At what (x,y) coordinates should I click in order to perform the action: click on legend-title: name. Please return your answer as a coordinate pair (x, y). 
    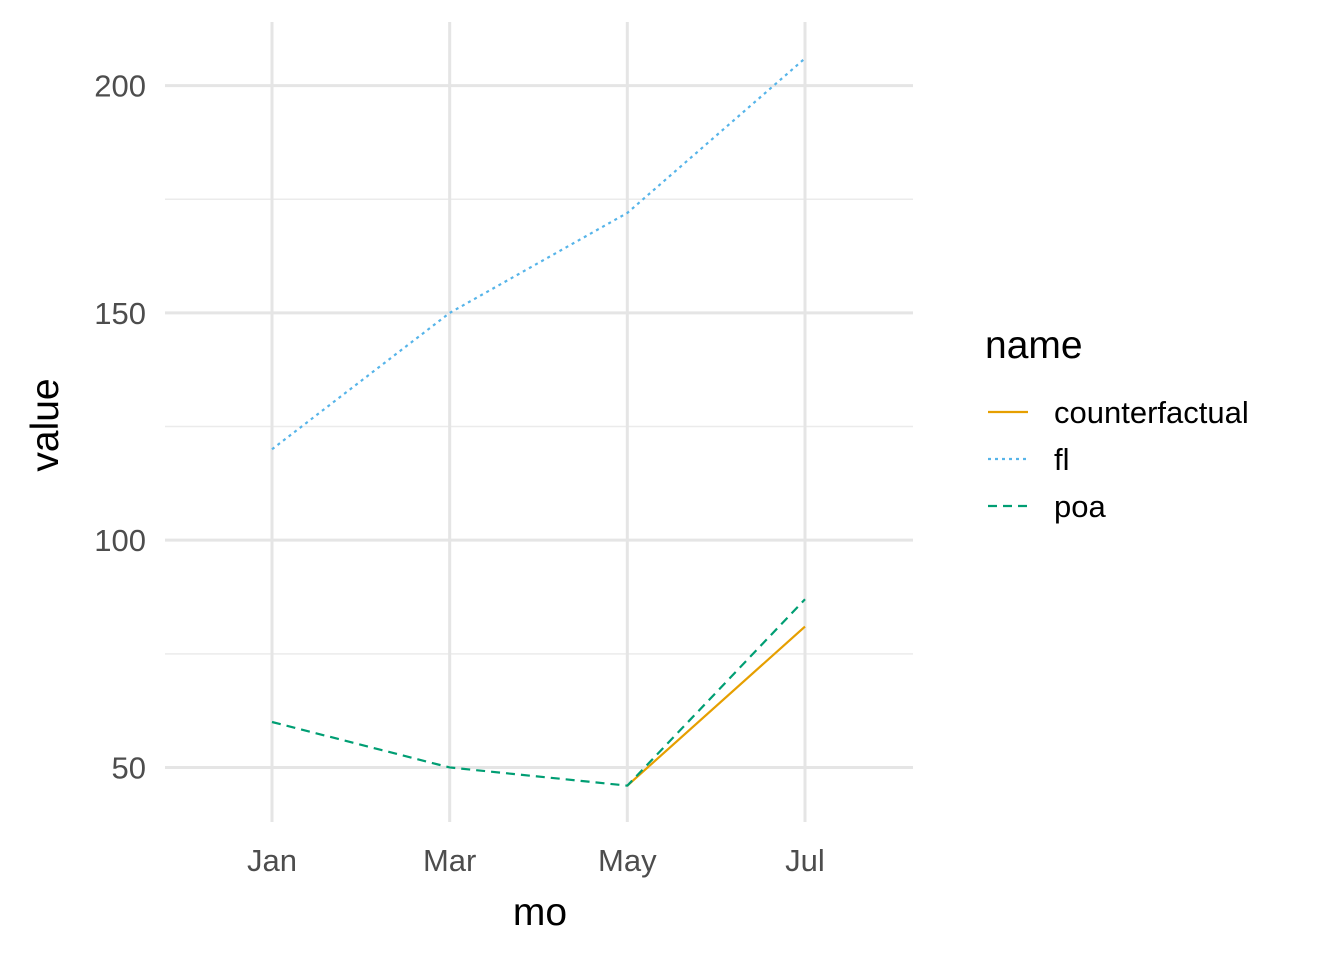
    Looking at the image, I should click on (1034, 345).